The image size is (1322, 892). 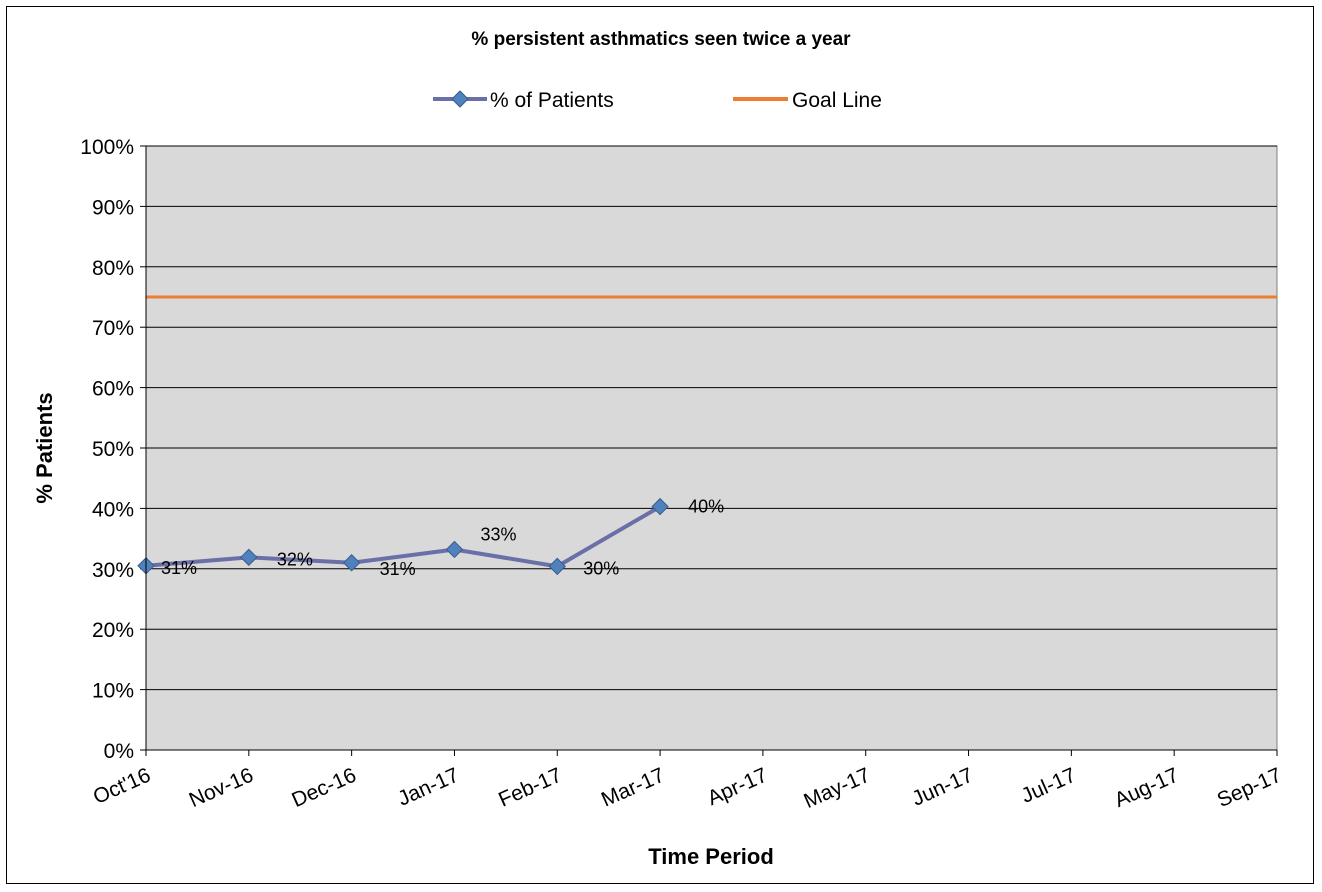 What do you see at coordinates (122, 786) in the screenshot?
I see `x-tick-label: Oct'16` at bounding box center [122, 786].